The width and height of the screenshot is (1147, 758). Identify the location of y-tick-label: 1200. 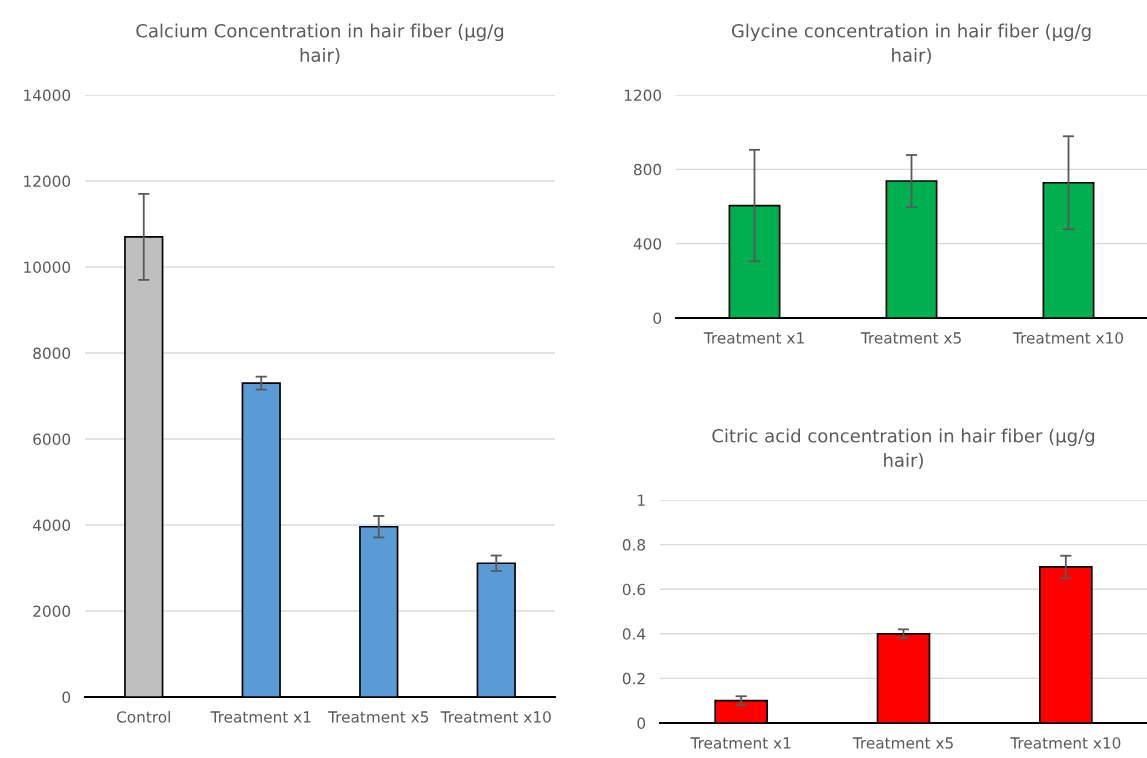
(643, 95).